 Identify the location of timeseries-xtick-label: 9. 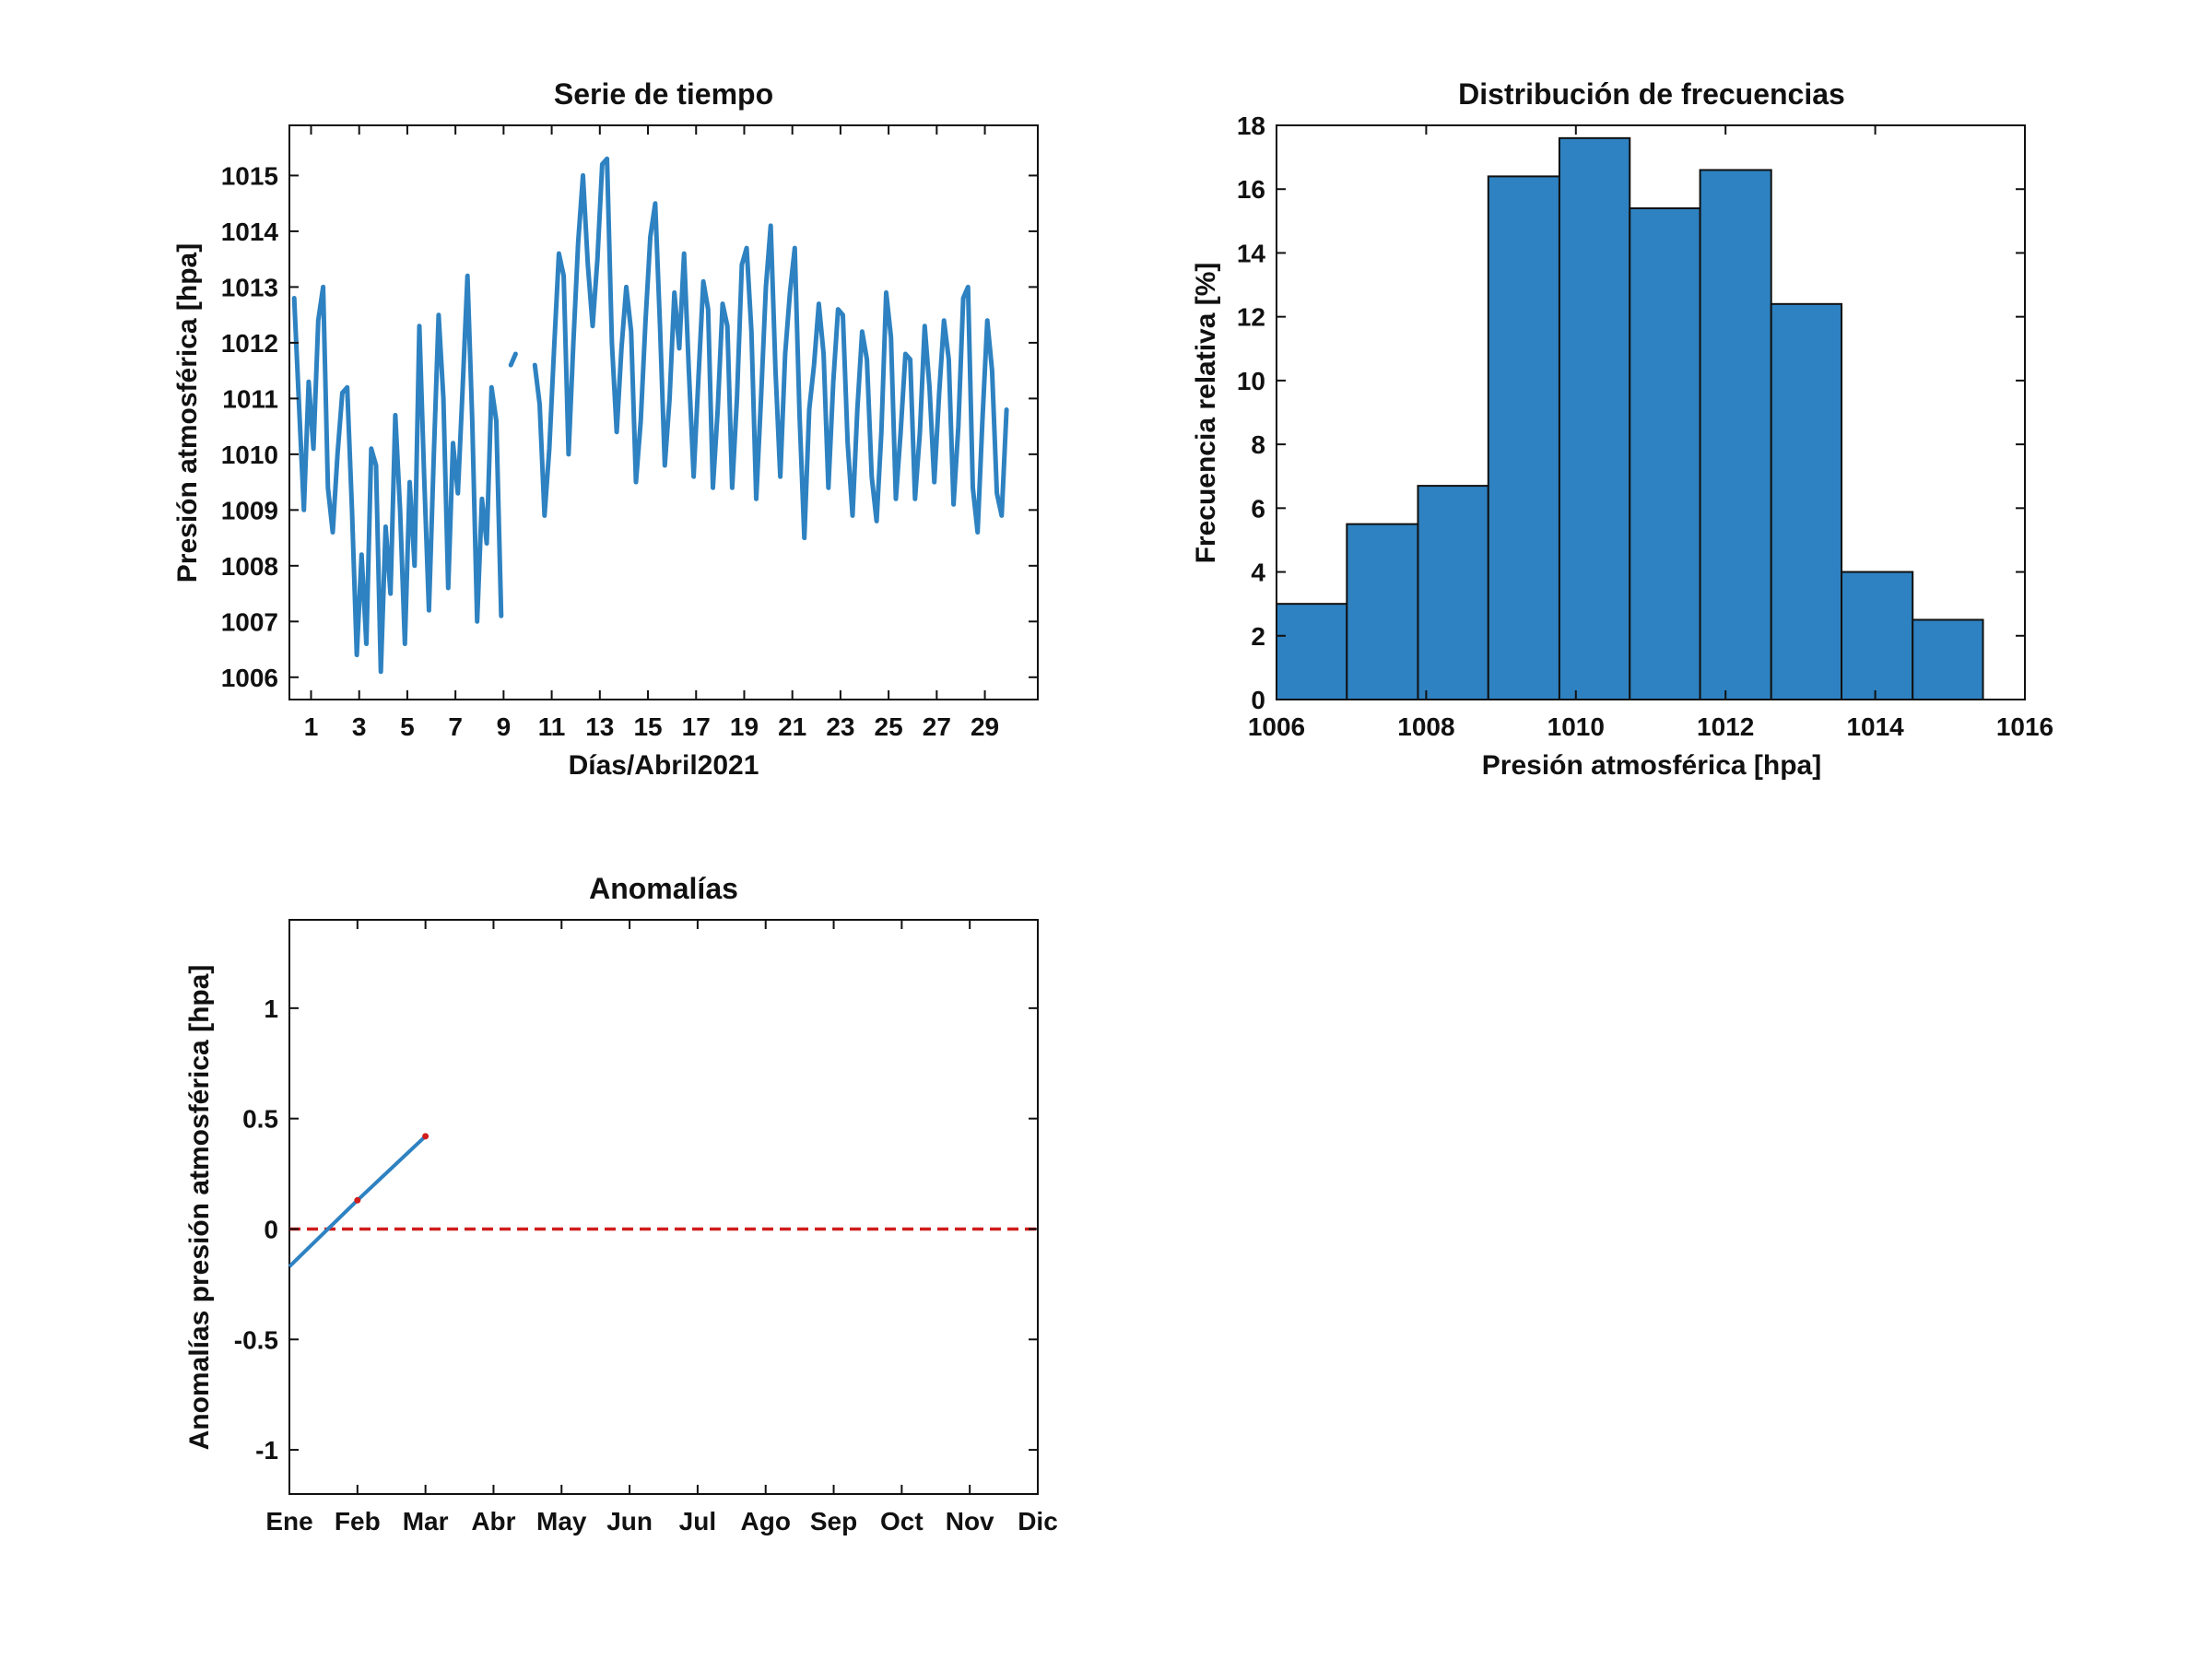
(504, 726).